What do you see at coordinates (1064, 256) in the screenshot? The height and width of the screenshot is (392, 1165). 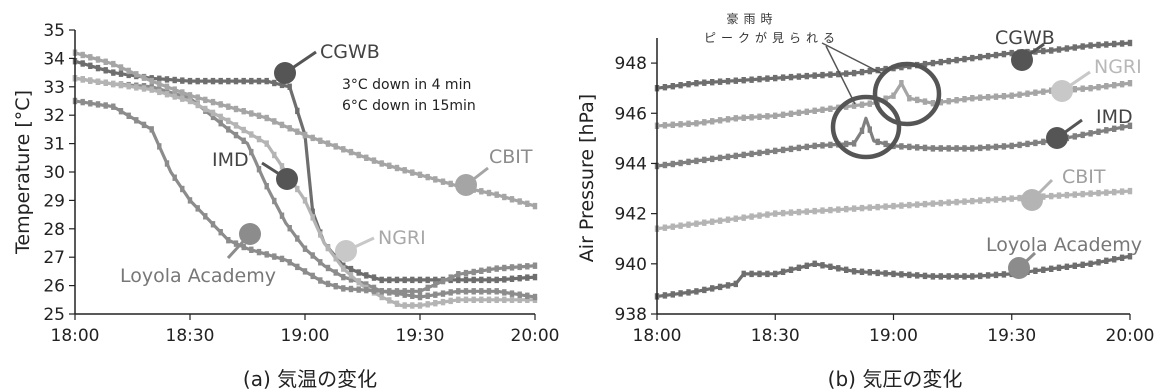 I see `pressure-label-loyola: Loyola Academy` at bounding box center [1064, 256].